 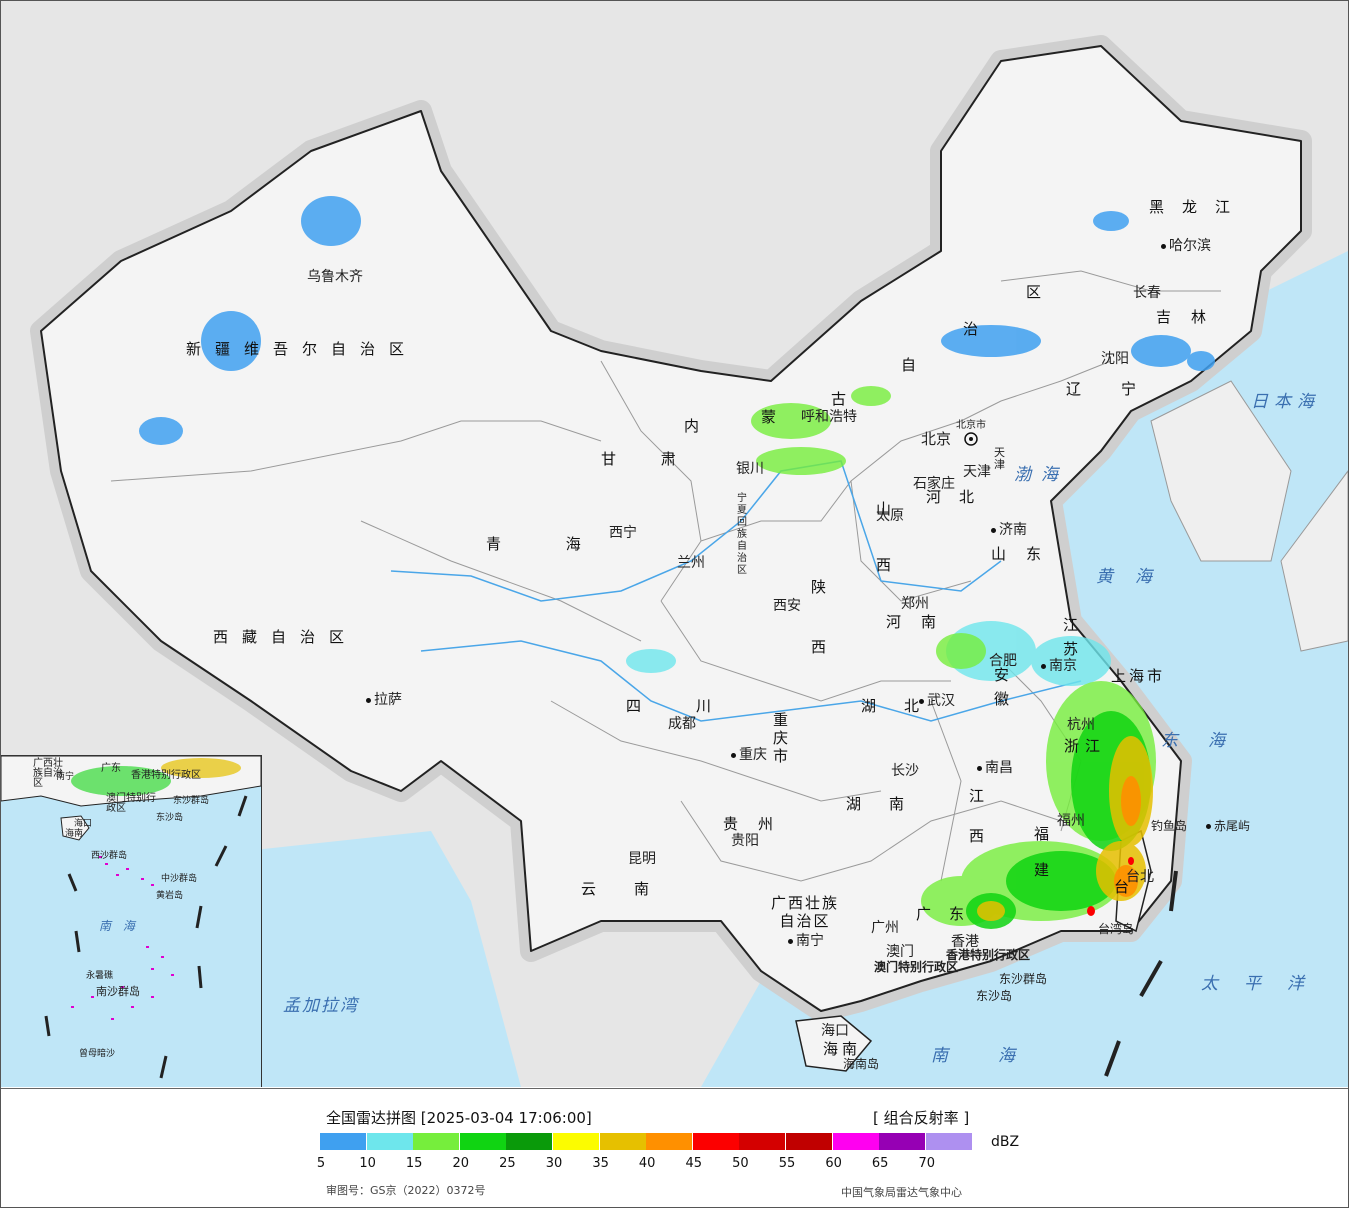 I want to click on japan-land, so click(x=1314, y=561).